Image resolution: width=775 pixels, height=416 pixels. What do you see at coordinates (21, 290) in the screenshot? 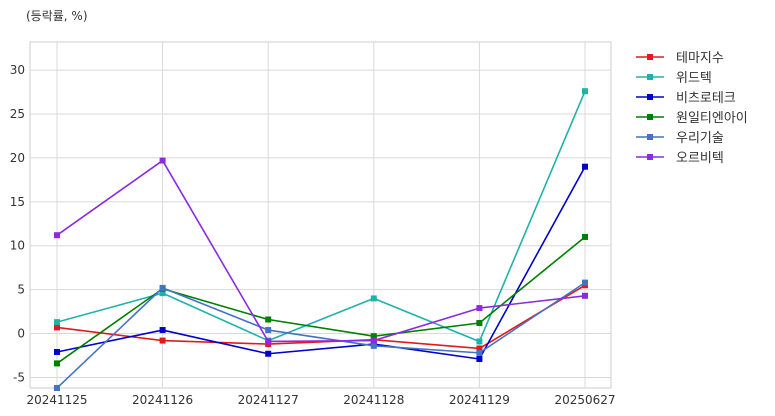
I see `y-tick-label: 5` at bounding box center [21, 290].